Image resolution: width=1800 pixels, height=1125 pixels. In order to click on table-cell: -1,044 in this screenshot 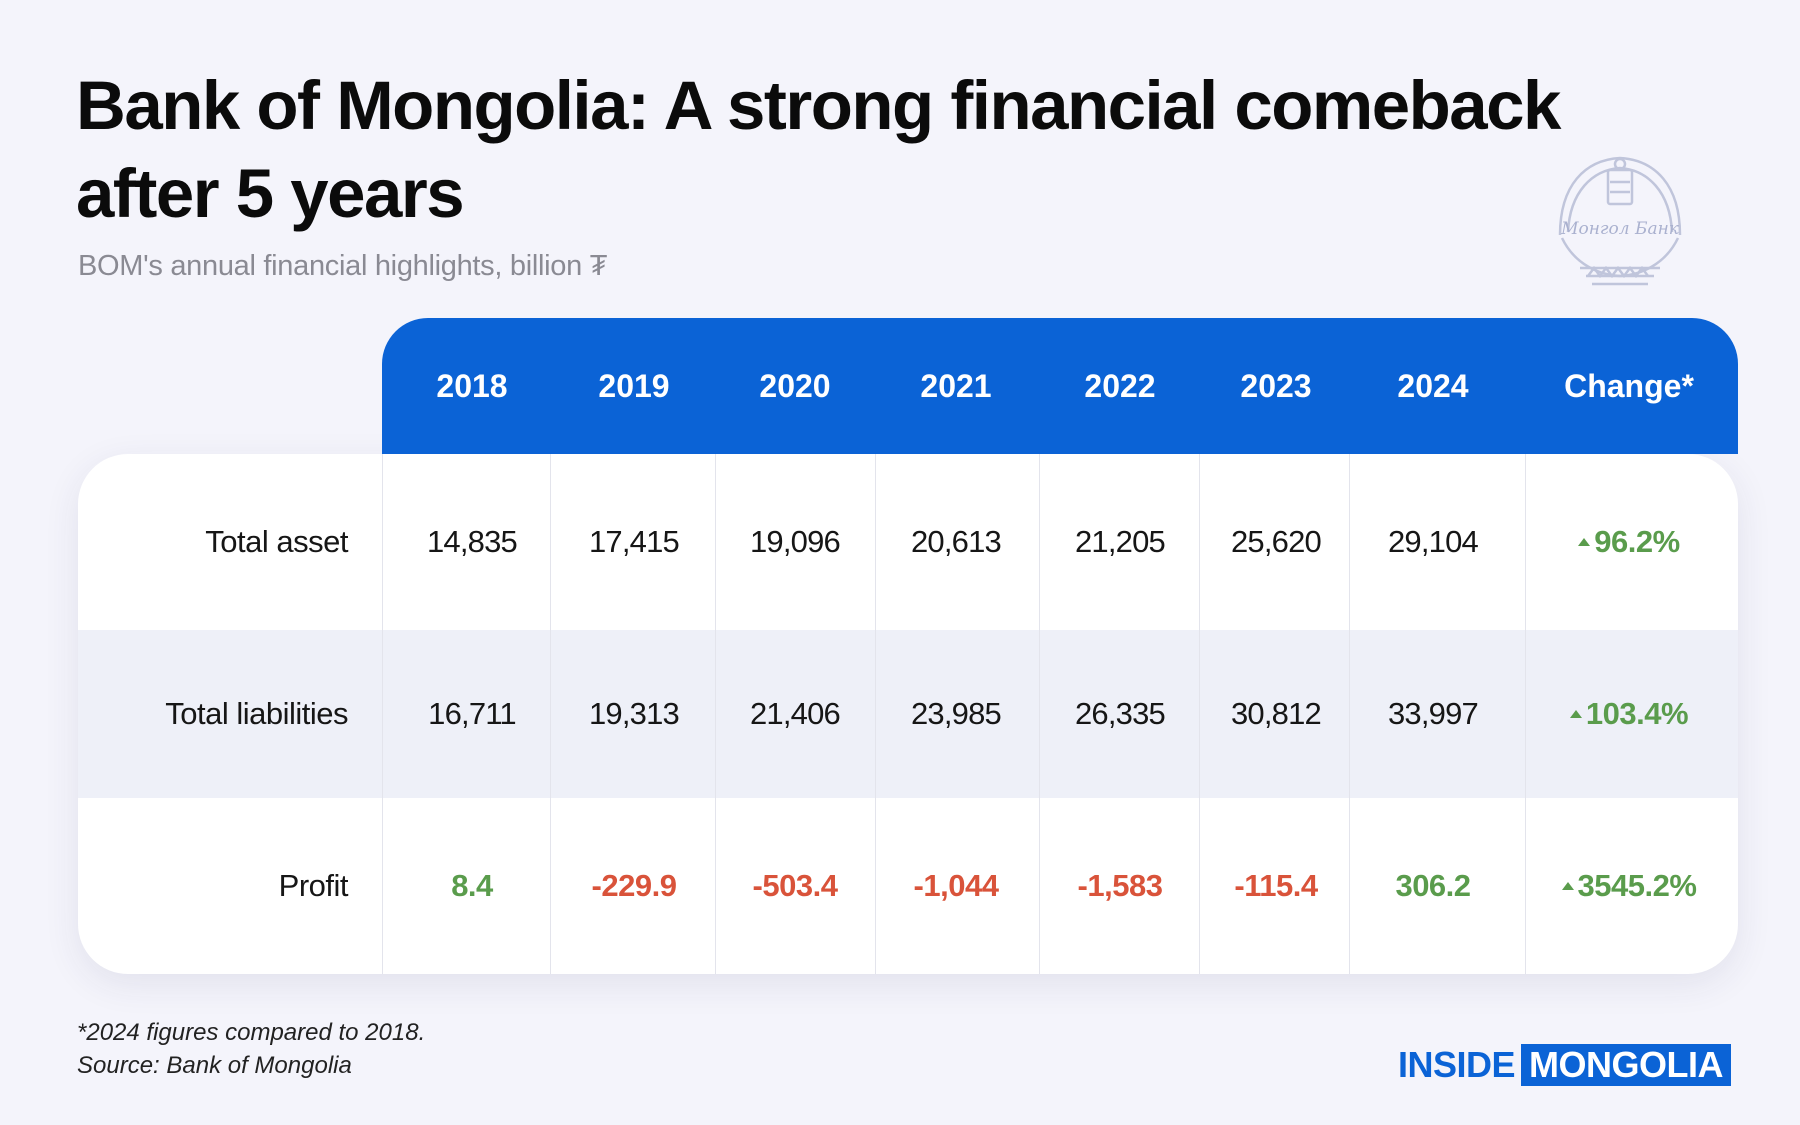, I will do `click(956, 885)`.